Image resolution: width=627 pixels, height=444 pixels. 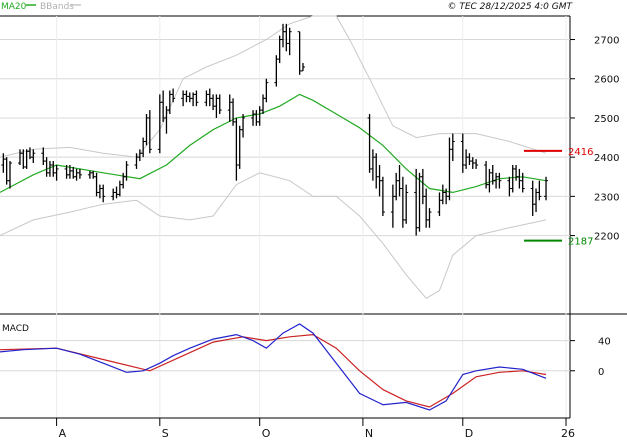 I want to click on price-tick-label: 2300, so click(x=606, y=197).